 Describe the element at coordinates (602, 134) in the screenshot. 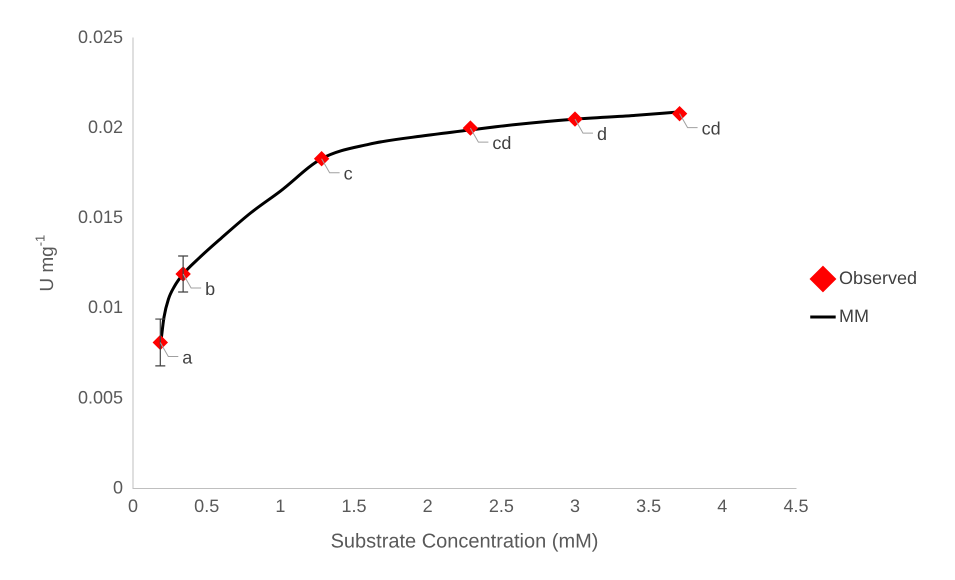

I see `annotation: d` at that location.